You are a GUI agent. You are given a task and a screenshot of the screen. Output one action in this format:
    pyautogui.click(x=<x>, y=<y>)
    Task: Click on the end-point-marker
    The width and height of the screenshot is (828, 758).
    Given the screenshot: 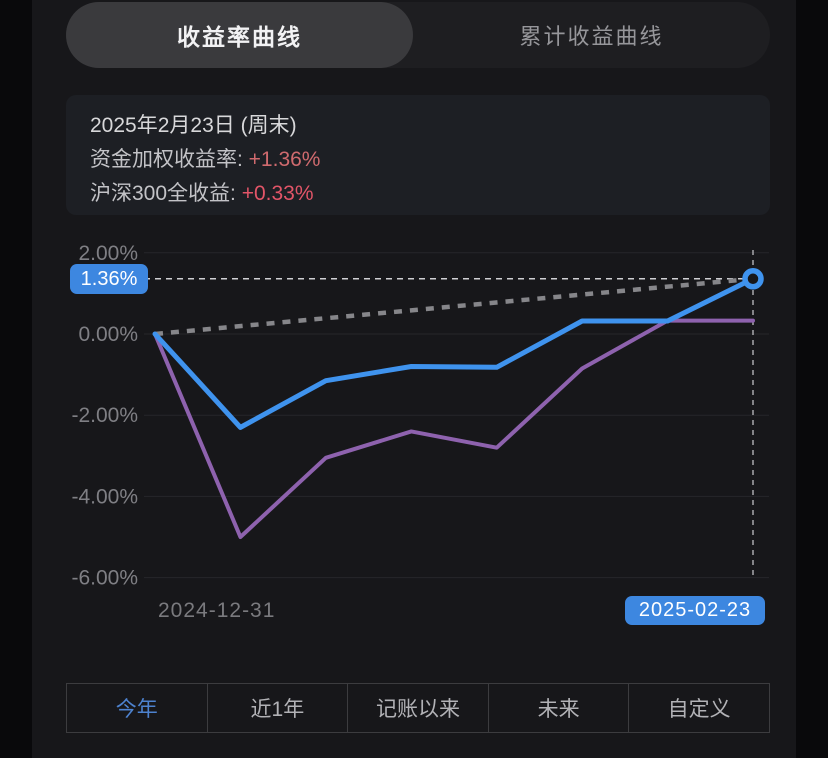 What is the action you would take?
    pyautogui.click(x=753, y=279)
    